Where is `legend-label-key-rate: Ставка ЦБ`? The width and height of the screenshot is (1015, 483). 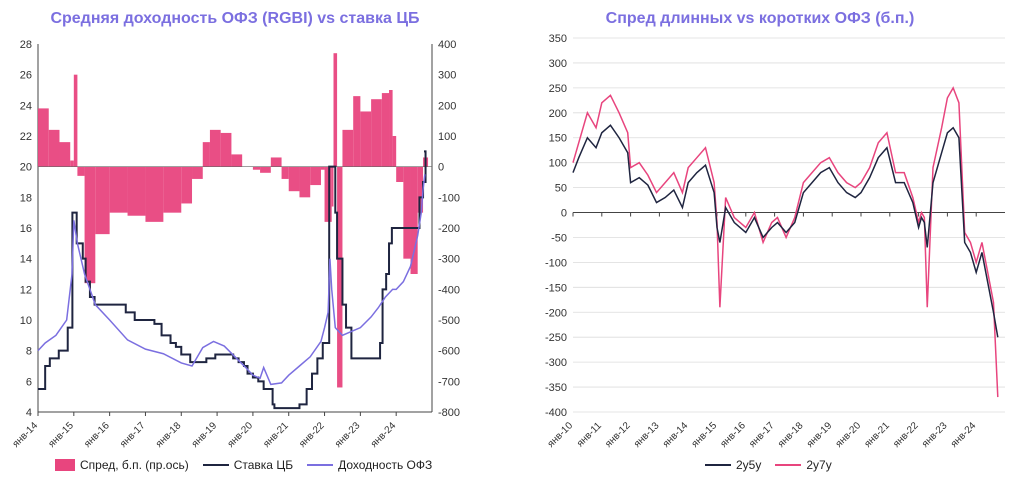 legend-label-key-rate: Ставка ЦБ is located at coordinates (263, 465).